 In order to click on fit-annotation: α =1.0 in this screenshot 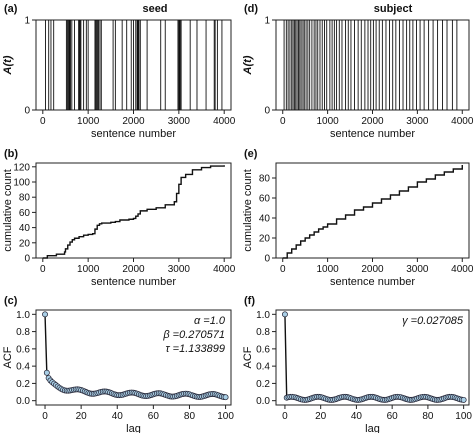, I will do `click(210, 321)`.